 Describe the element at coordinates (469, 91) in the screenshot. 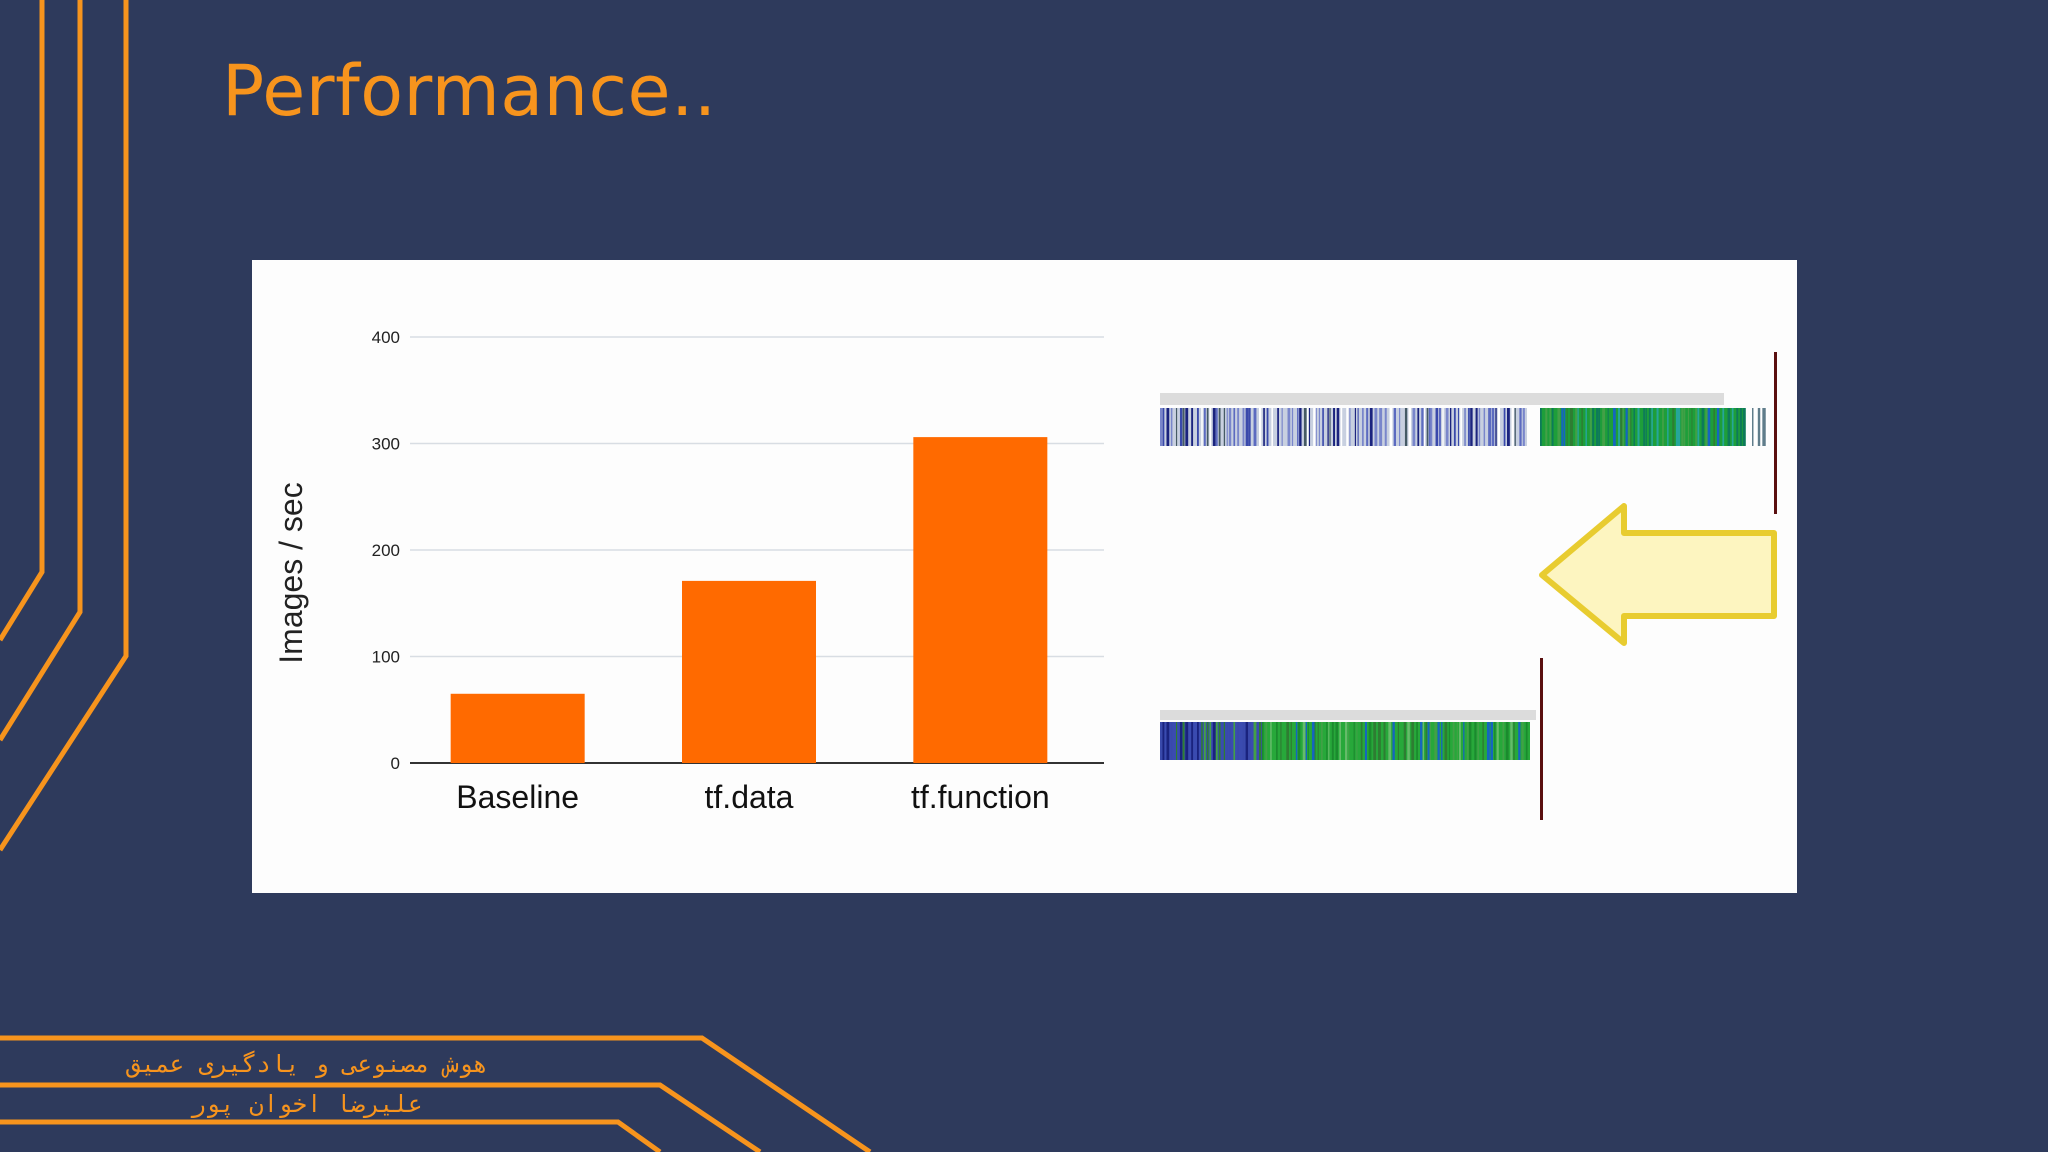

I see `slide-title: Performance..` at that location.